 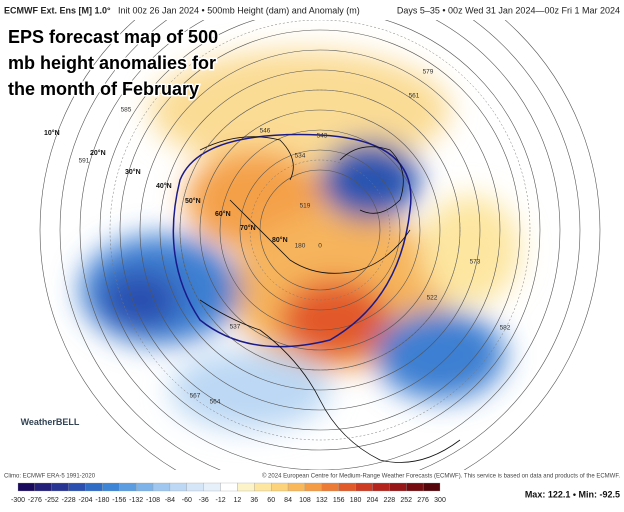 I want to click on contour-label: 519, so click(x=305, y=206).